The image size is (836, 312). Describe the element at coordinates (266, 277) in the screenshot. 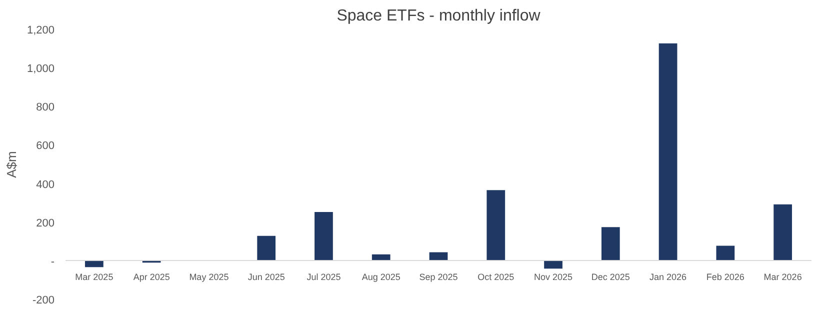

I see `x-tick-label: Jun 2025` at that location.